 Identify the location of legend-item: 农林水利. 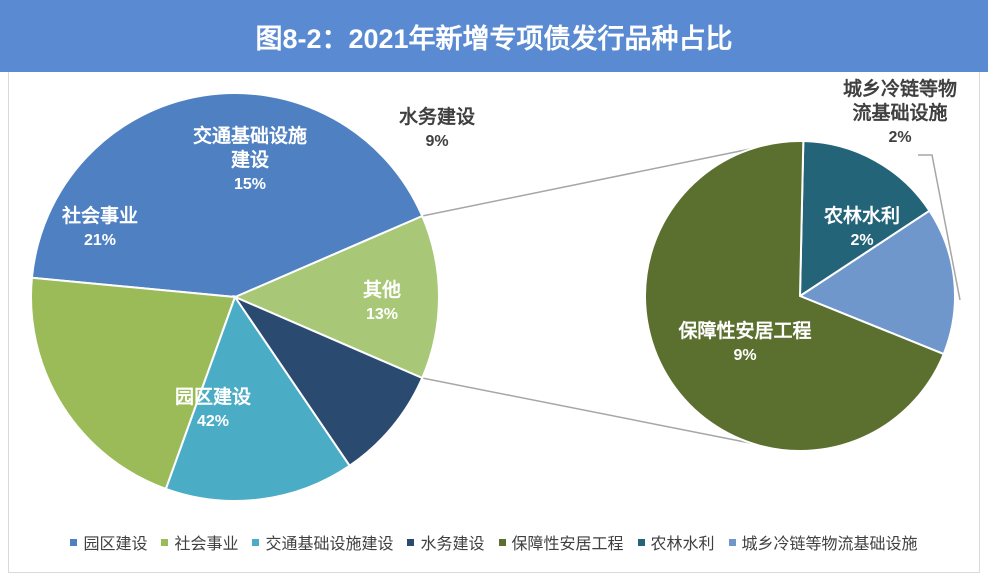
(676, 542).